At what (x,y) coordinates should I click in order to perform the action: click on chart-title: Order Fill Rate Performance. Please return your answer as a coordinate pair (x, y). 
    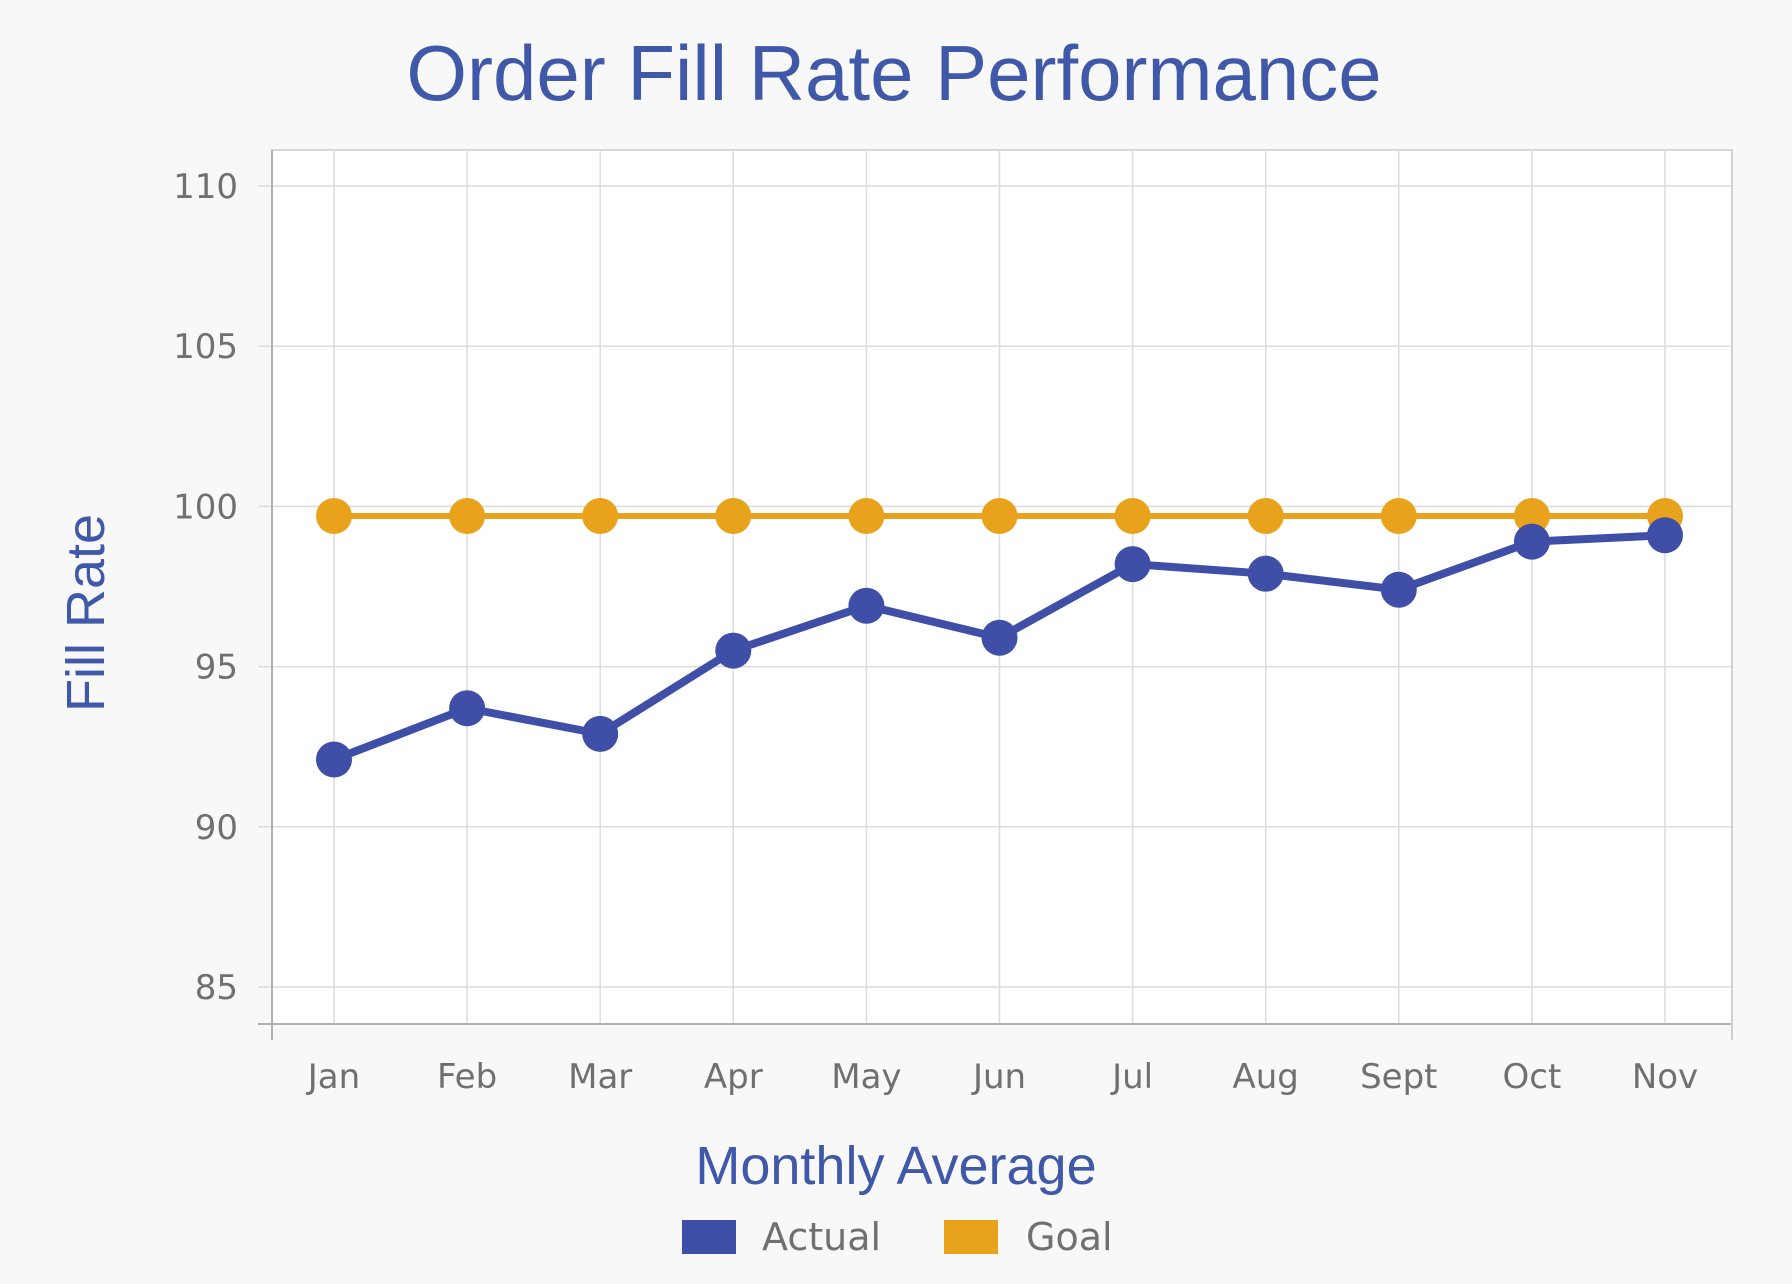
    Looking at the image, I should click on (893, 73).